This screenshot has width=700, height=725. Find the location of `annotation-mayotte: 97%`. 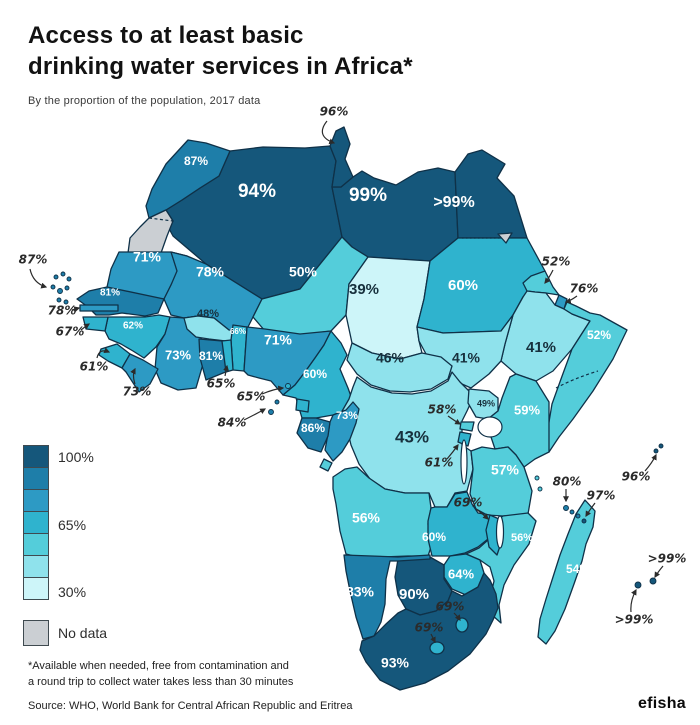

annotation-mayotte: 97% is located at coordinates (600, 503).